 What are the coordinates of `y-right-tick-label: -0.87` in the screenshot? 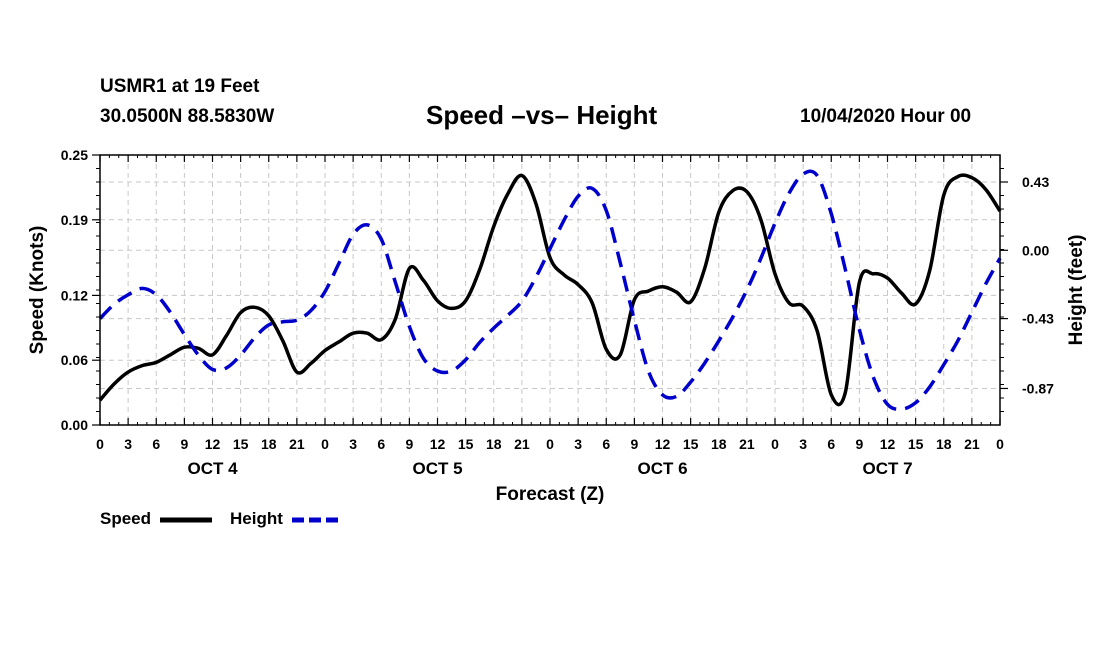 It's located at (1038, 388).